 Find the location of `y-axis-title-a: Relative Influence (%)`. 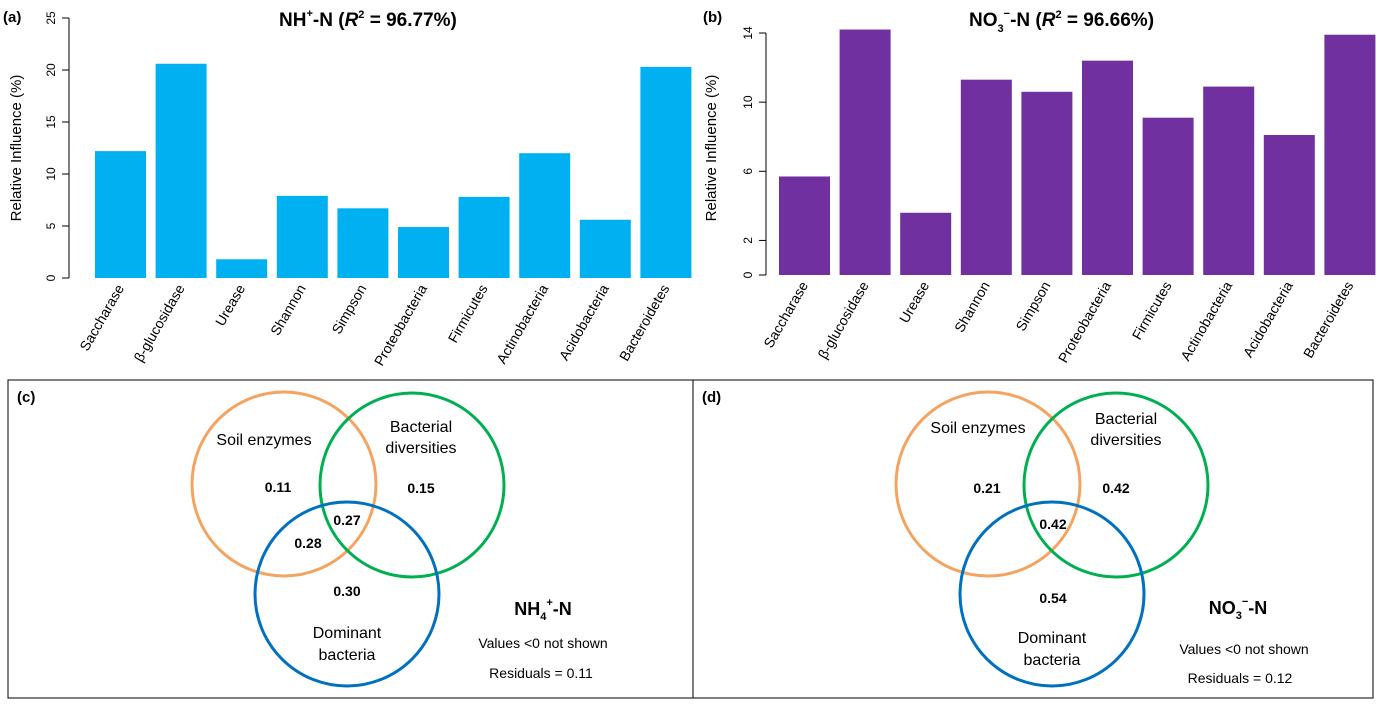

y-axis-title-a: Relative Influence (%) is located at coordinates (16, 148).